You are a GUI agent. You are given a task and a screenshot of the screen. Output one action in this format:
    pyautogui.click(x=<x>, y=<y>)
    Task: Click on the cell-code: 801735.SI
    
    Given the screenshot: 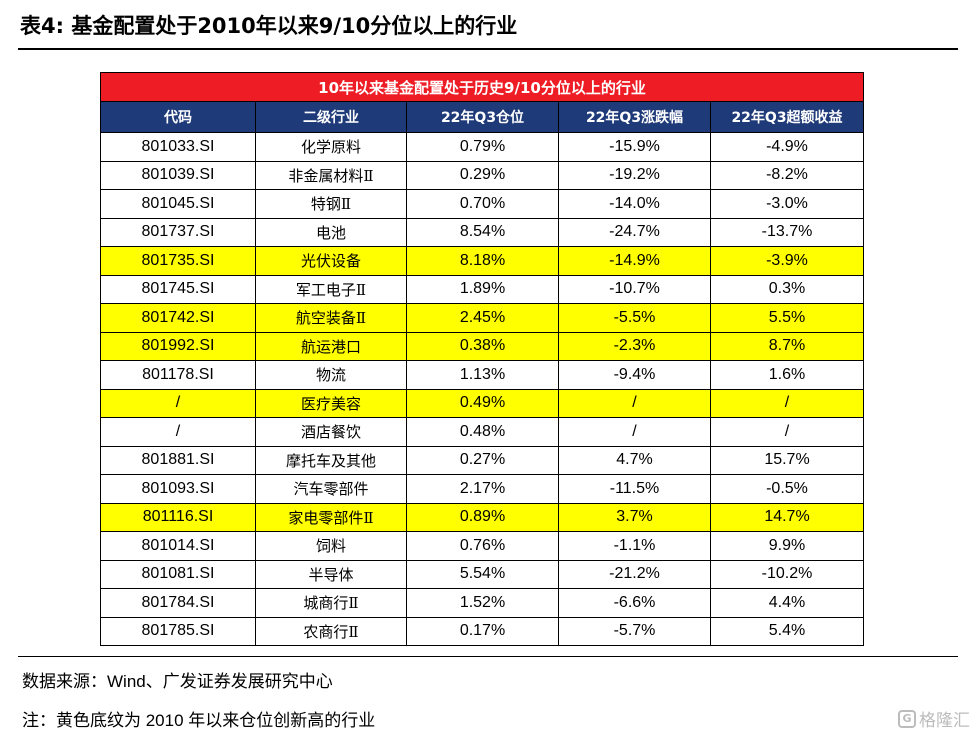 What is the action you would take?
    pyautogui.click(x=178, y=261)
    